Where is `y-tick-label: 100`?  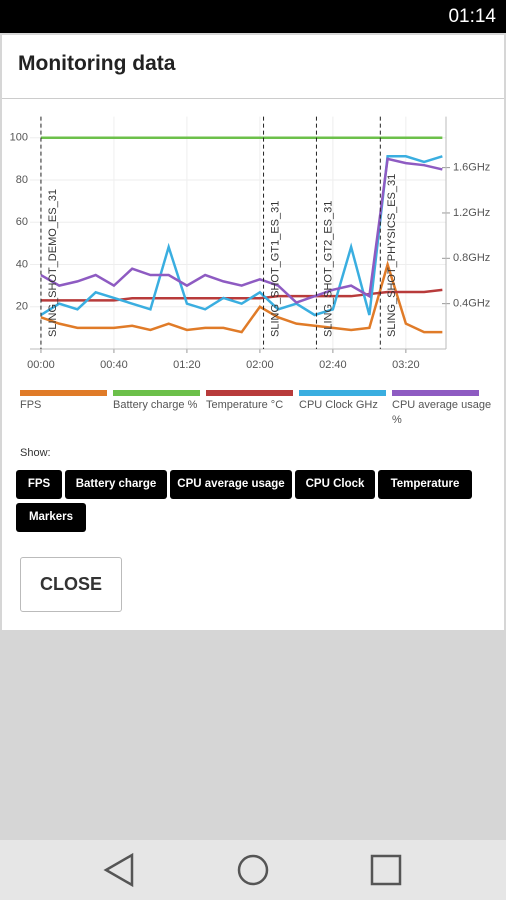
y-tick-label: 100 is located at coordinates (19, 138).